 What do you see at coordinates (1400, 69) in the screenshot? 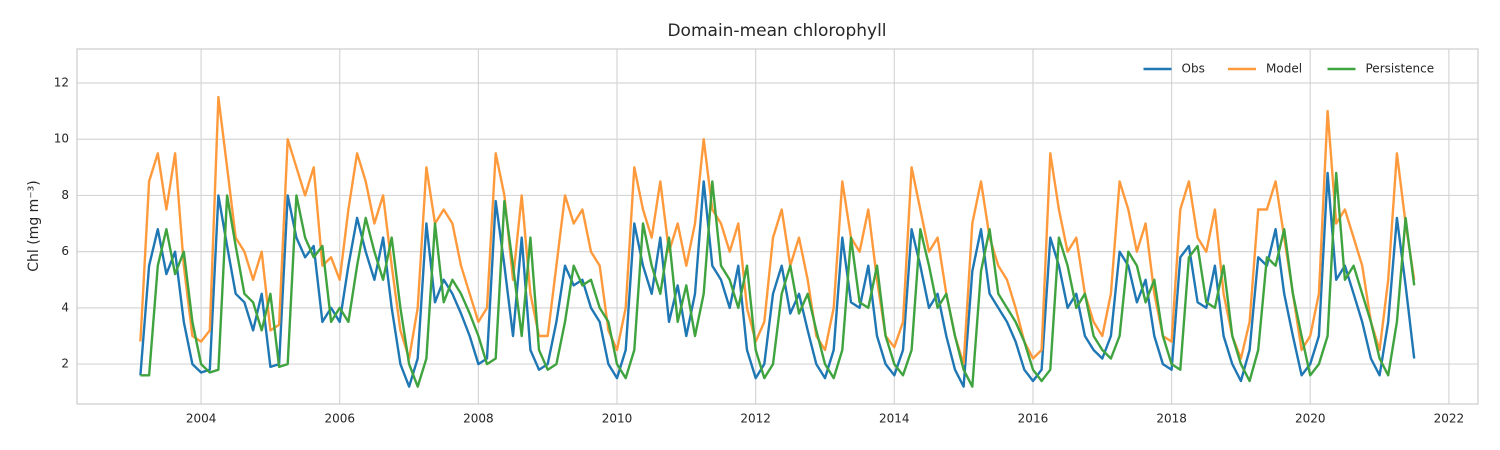
I see `legend-label: Persistence` at bounding box center [1400, 69].